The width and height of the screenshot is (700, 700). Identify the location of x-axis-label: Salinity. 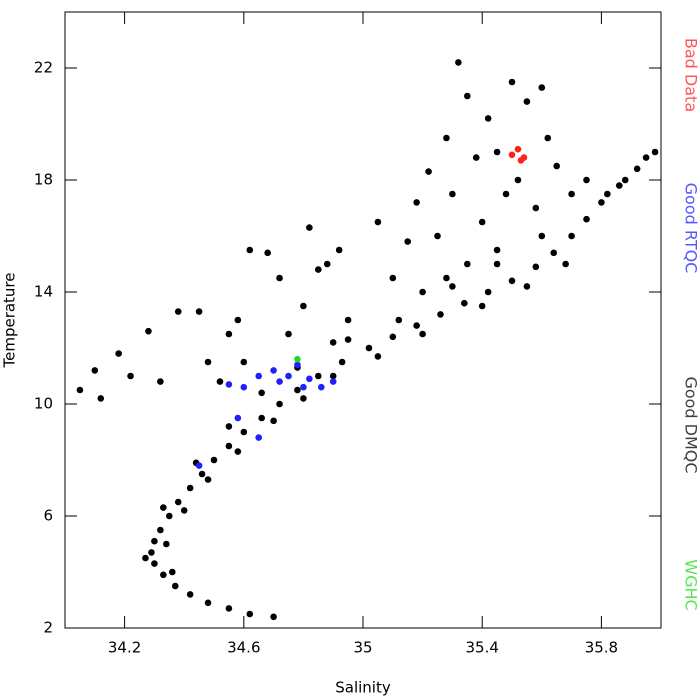
(363, 688).